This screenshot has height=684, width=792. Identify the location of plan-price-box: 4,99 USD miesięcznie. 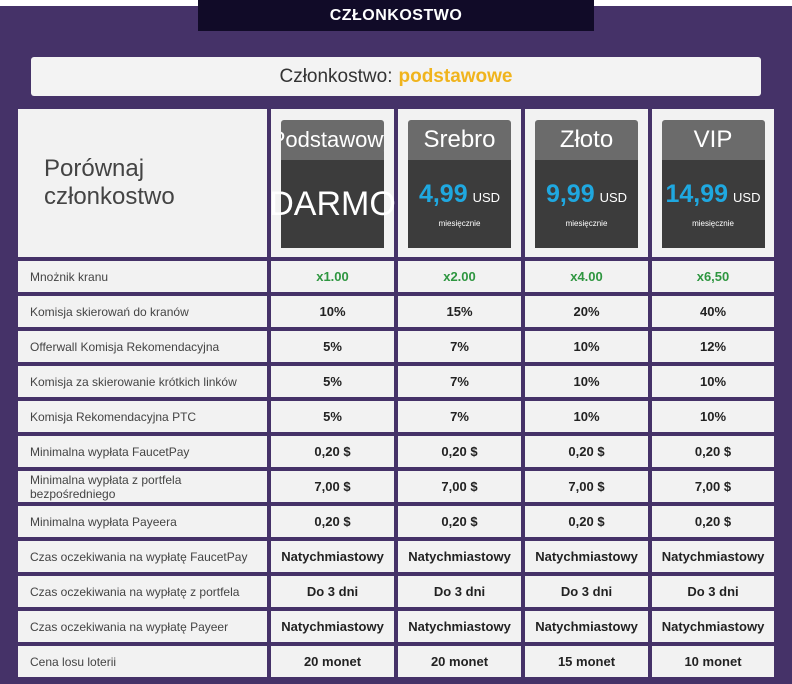
(459, 204).